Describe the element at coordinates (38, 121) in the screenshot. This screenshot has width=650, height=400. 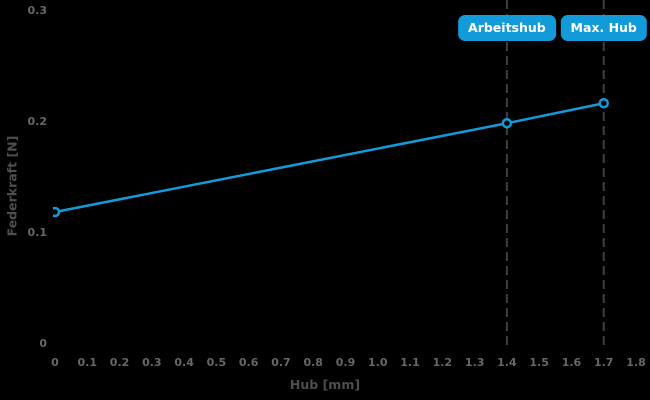
I see `y-tick-label: 0.2` at that location.